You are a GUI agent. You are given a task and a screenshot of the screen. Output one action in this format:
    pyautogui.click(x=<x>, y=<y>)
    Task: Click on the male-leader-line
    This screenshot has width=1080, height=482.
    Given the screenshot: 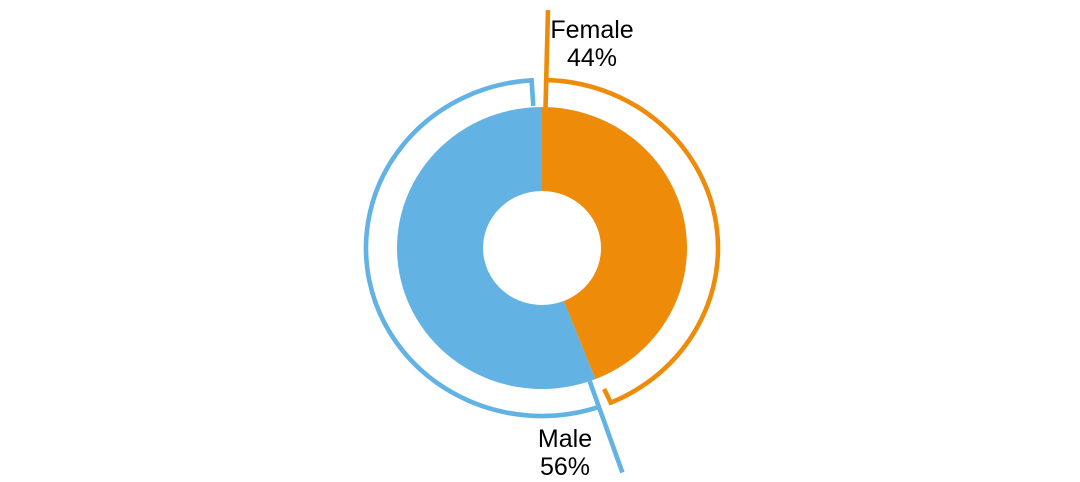 What is the action you would take?
    pyautogui.click(x=606, y=427)
    